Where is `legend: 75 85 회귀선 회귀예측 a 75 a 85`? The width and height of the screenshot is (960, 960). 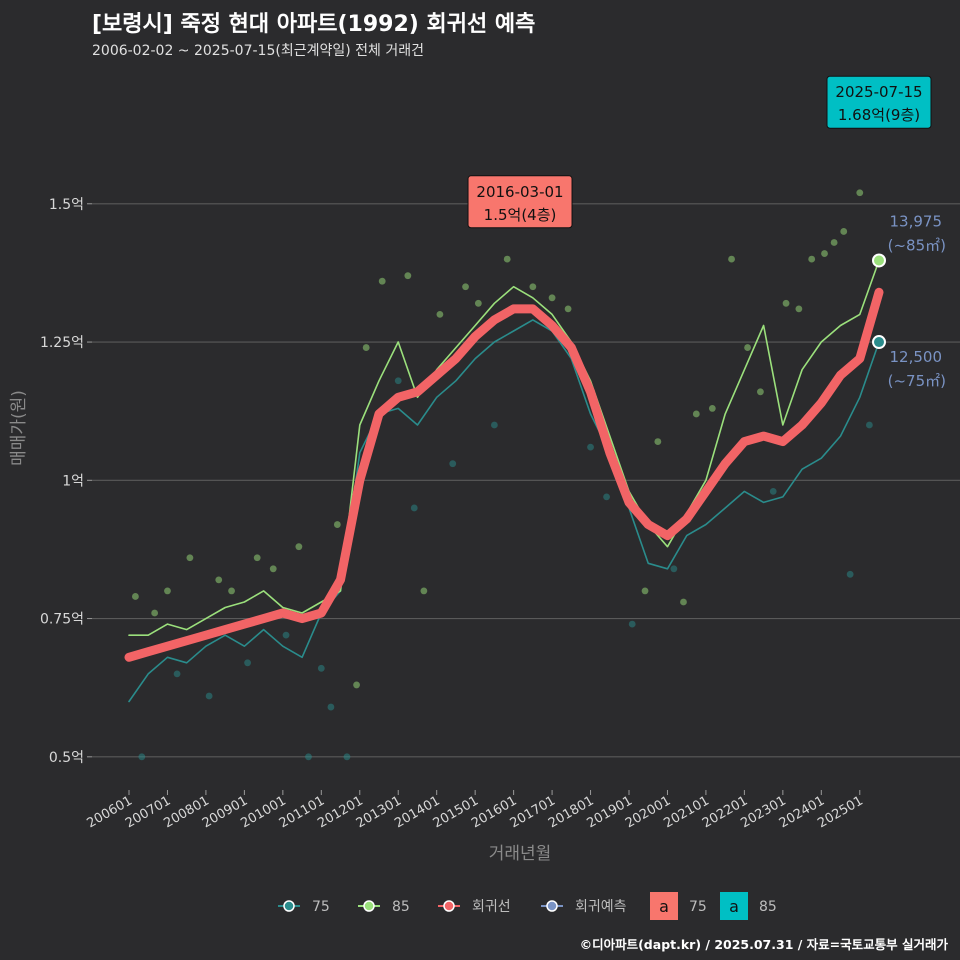
legend: 75 85 회귀선 회귀예측 a 75 a 85 is located at coordinates (527, 906).